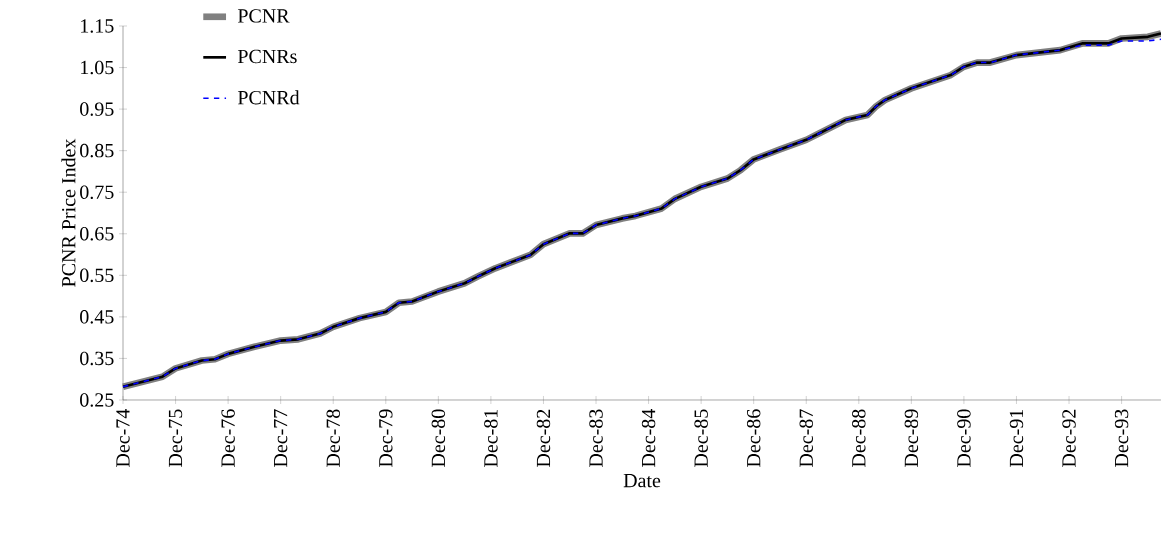 Image resolution: width=1161 pixels, height=560 pixels. I want to click on x-tick-label: Dec-85, so click(701, 438).